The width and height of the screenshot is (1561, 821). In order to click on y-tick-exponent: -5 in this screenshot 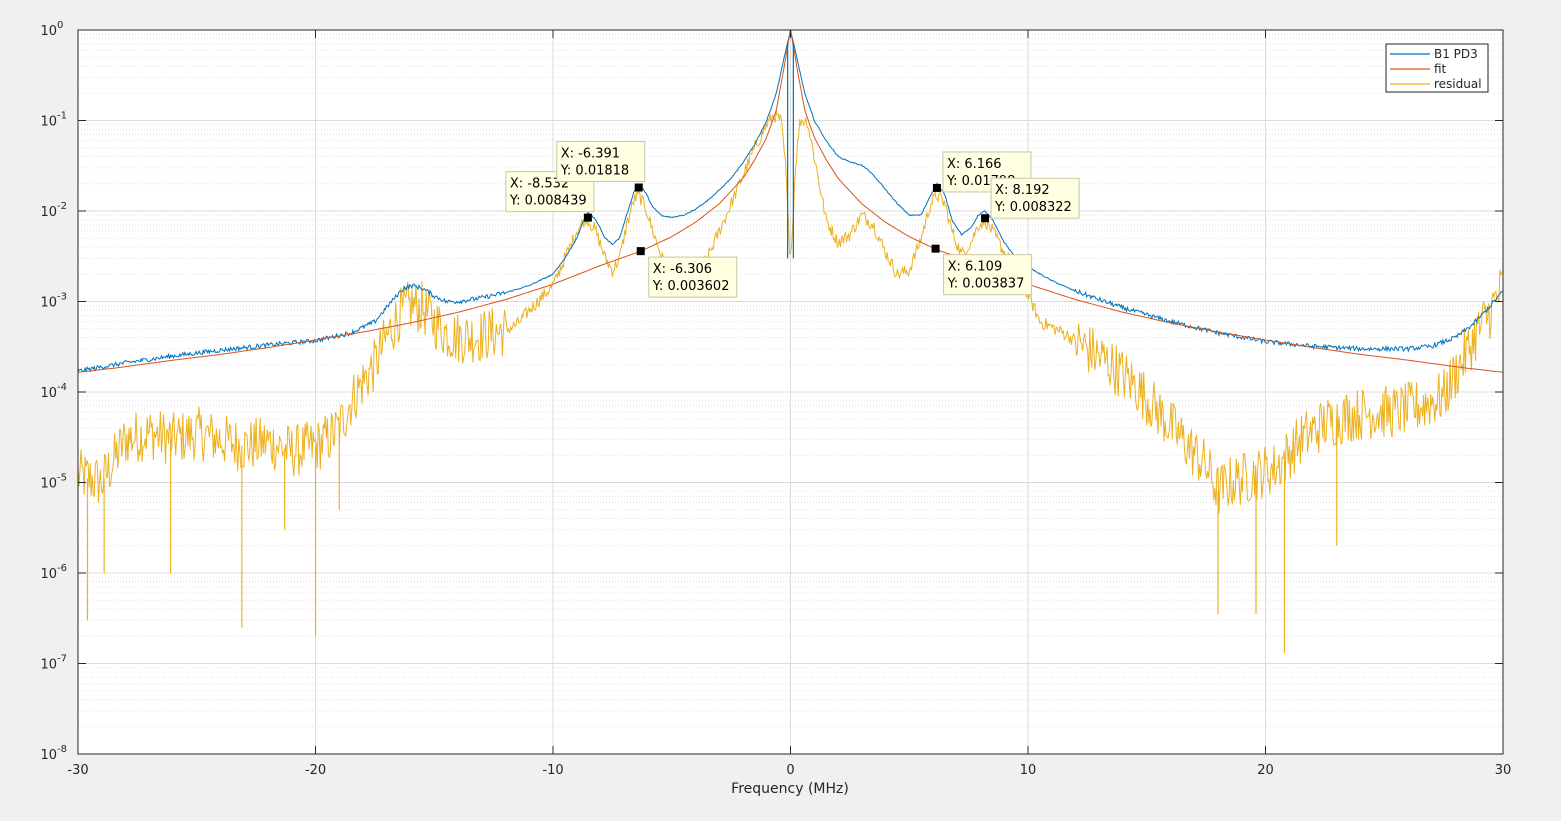, I will do `click(62, 478)`.